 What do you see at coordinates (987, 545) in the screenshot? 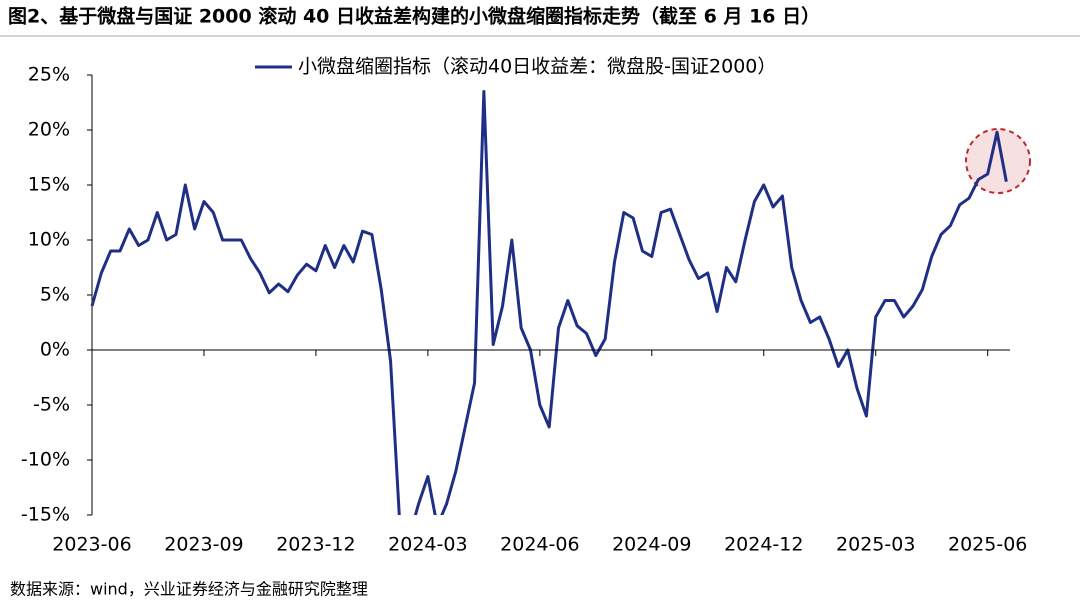
I see `x-tick-label: 2025-06` at bounding box center [987, 545].